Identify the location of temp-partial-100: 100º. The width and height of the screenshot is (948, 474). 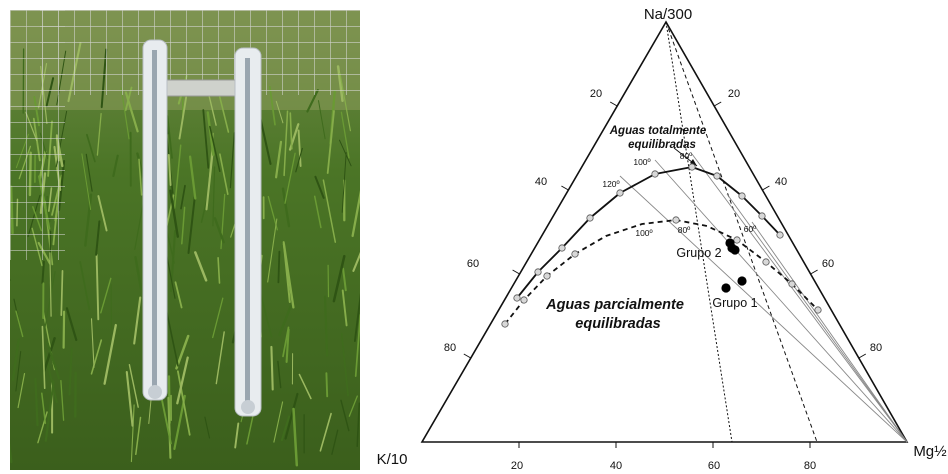
(643, 233).